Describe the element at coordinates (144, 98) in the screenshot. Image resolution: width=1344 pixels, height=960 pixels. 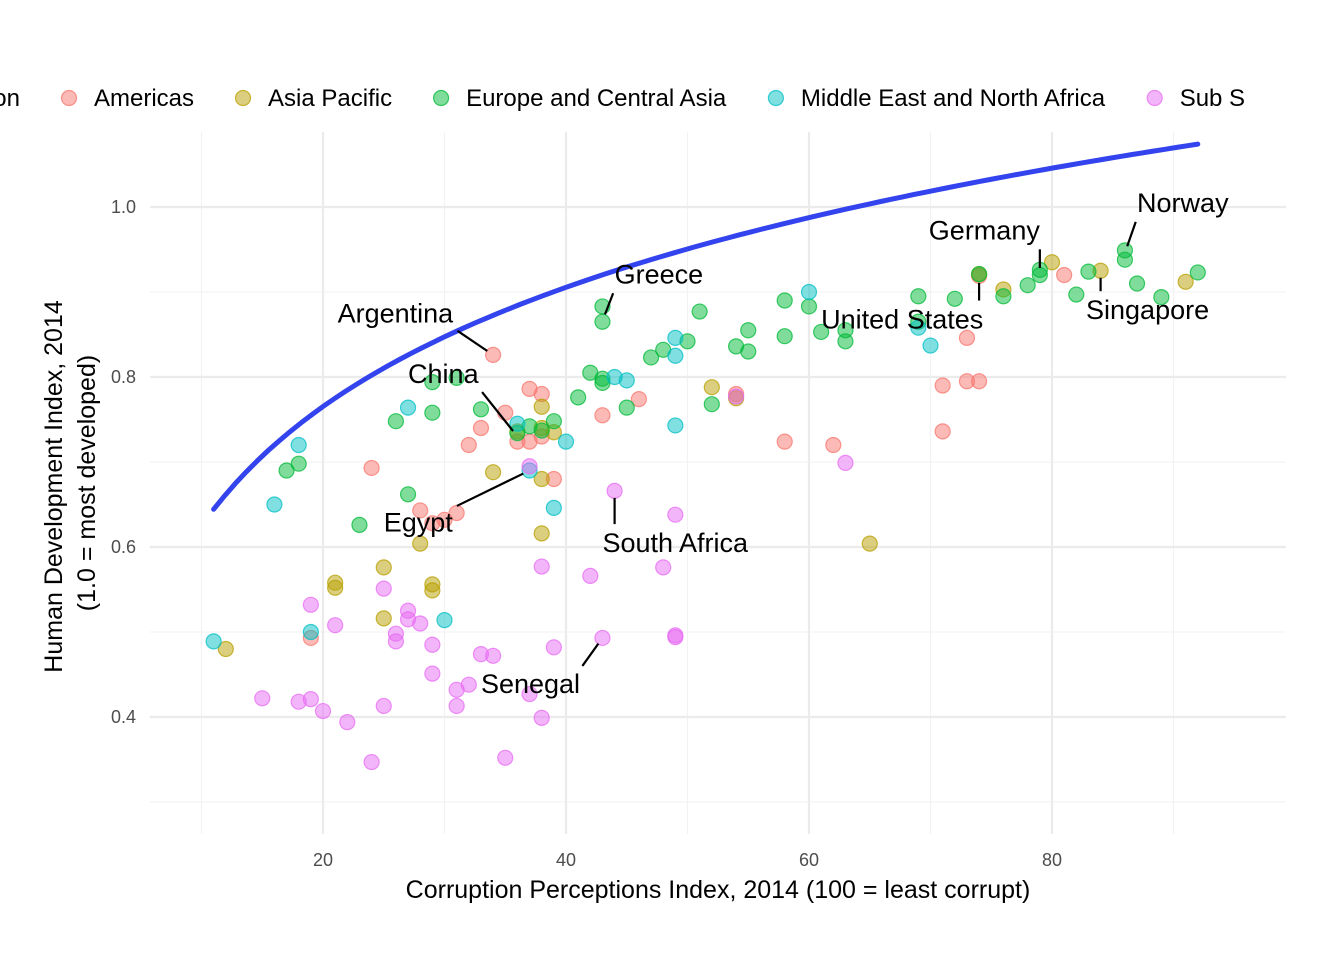
I see `legend-label: Americas` at that location.